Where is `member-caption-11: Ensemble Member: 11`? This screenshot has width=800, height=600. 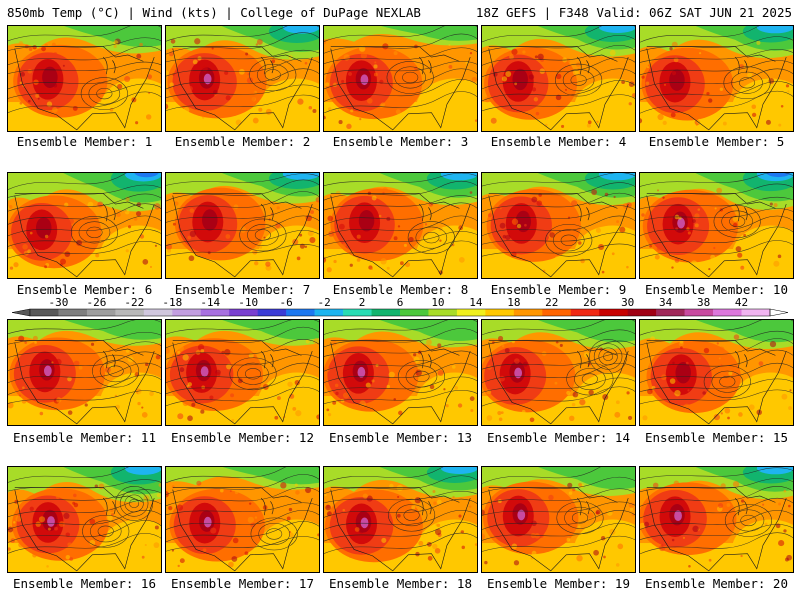 member-caption-11: Ensemble Member: 11 is located at coordinates (84, 437).